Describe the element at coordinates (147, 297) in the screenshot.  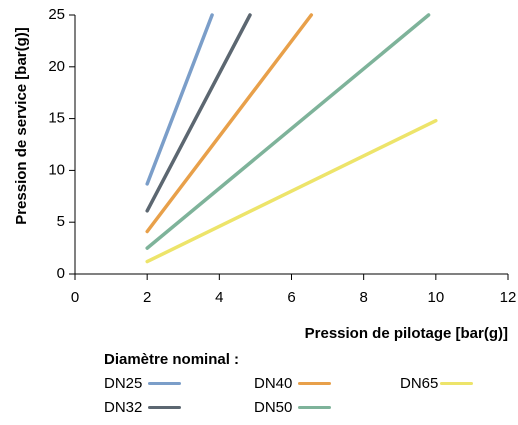
I see `x-tick-label: 2` at that location.